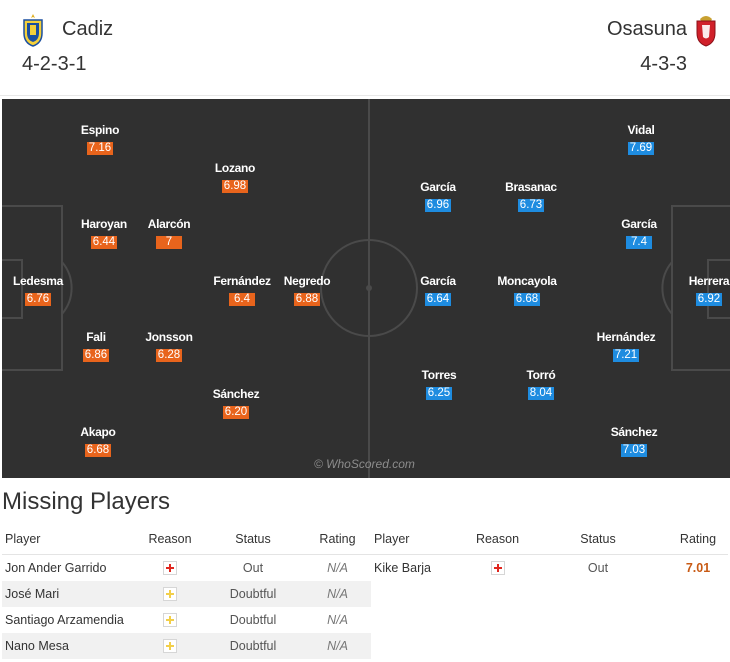 The height and width of the screenshot is (662, 730). Describe the element at coordinates (242, 290) in the screenshot. I see `player-marker: Fernández 6.4` at that location.